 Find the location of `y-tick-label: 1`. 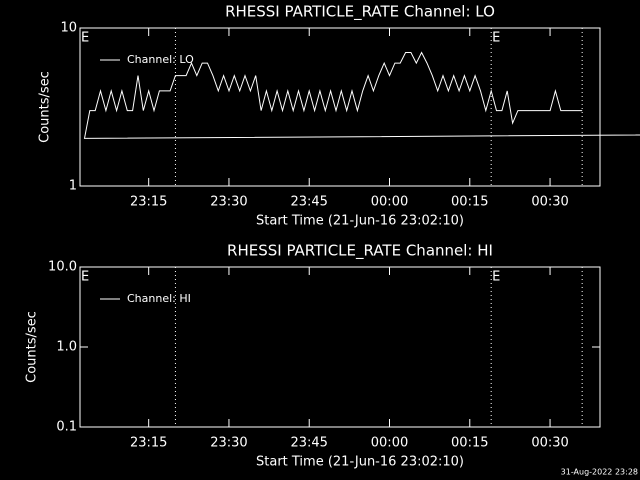

y-tick-label: 1 is located at coordinates (73, 186).